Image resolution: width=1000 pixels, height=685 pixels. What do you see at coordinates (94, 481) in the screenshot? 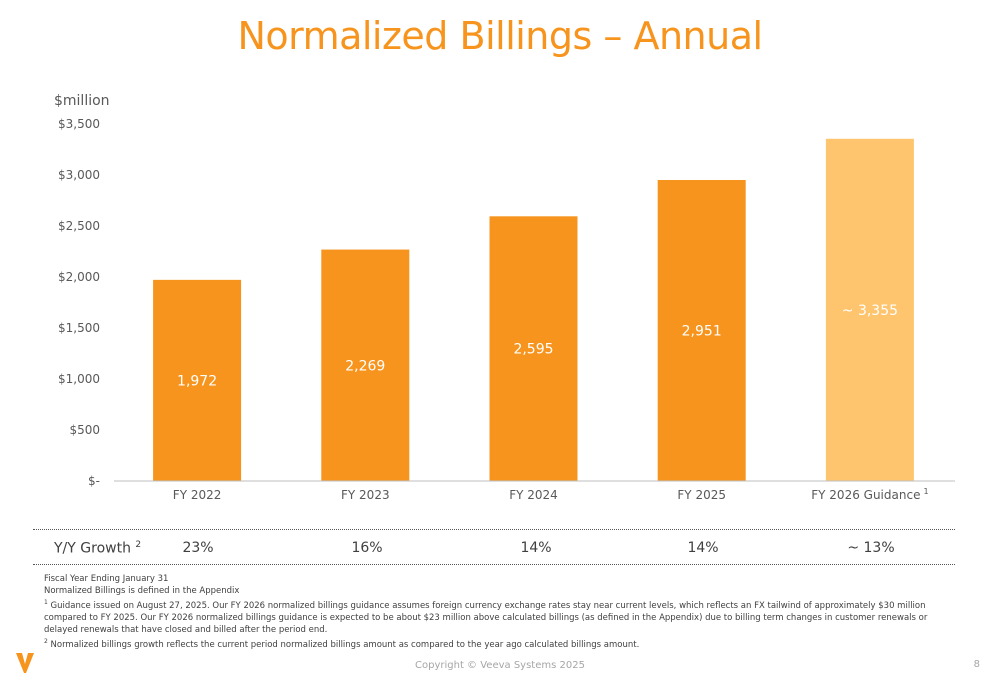
I see `y-tick-label: $-` at bounding box center [94, 481].